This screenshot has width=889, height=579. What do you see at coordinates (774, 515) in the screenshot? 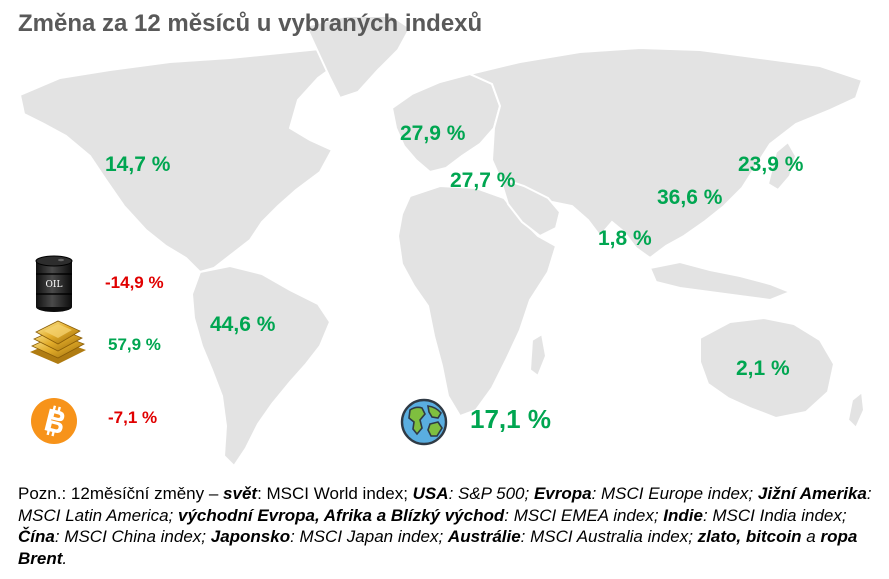
I see `note-indie-value: : MSCI India index;` at bounding box center [774, 515].